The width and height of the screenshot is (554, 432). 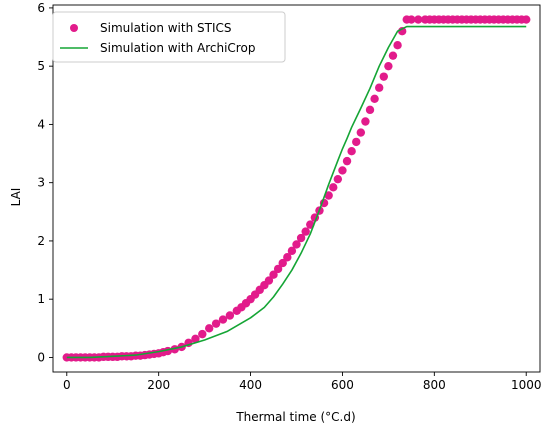 I want to click on y-tick-label: 3, so click(x=41, y=183).